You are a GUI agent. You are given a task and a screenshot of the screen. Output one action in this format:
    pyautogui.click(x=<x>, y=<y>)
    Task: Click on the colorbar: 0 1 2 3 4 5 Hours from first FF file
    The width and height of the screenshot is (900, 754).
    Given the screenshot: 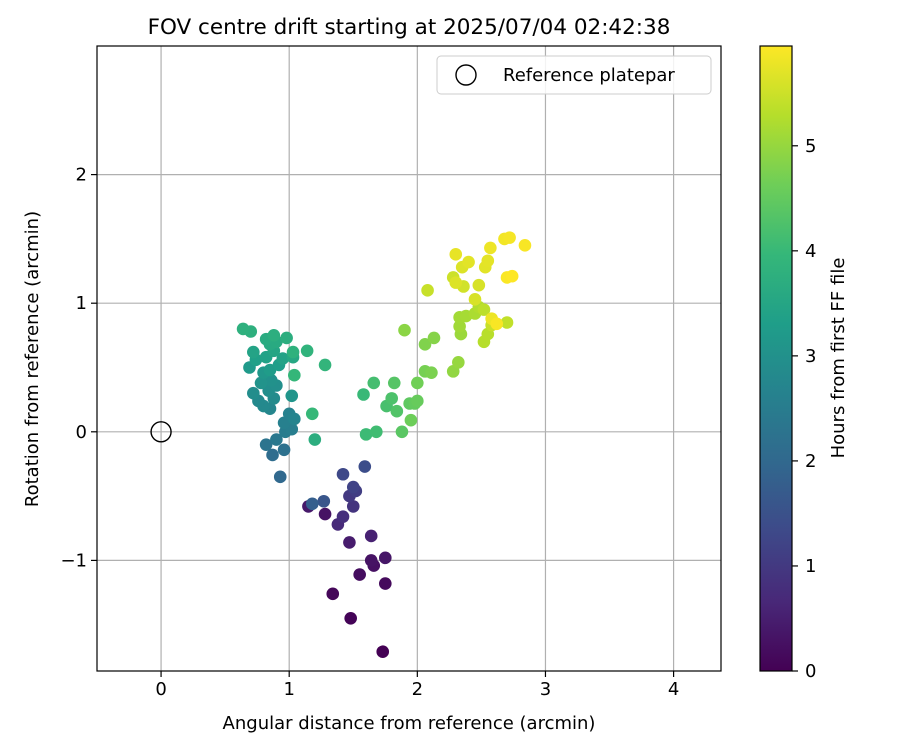 What is the action you would take?
    pyautogui.click(x=804, y=363)
    